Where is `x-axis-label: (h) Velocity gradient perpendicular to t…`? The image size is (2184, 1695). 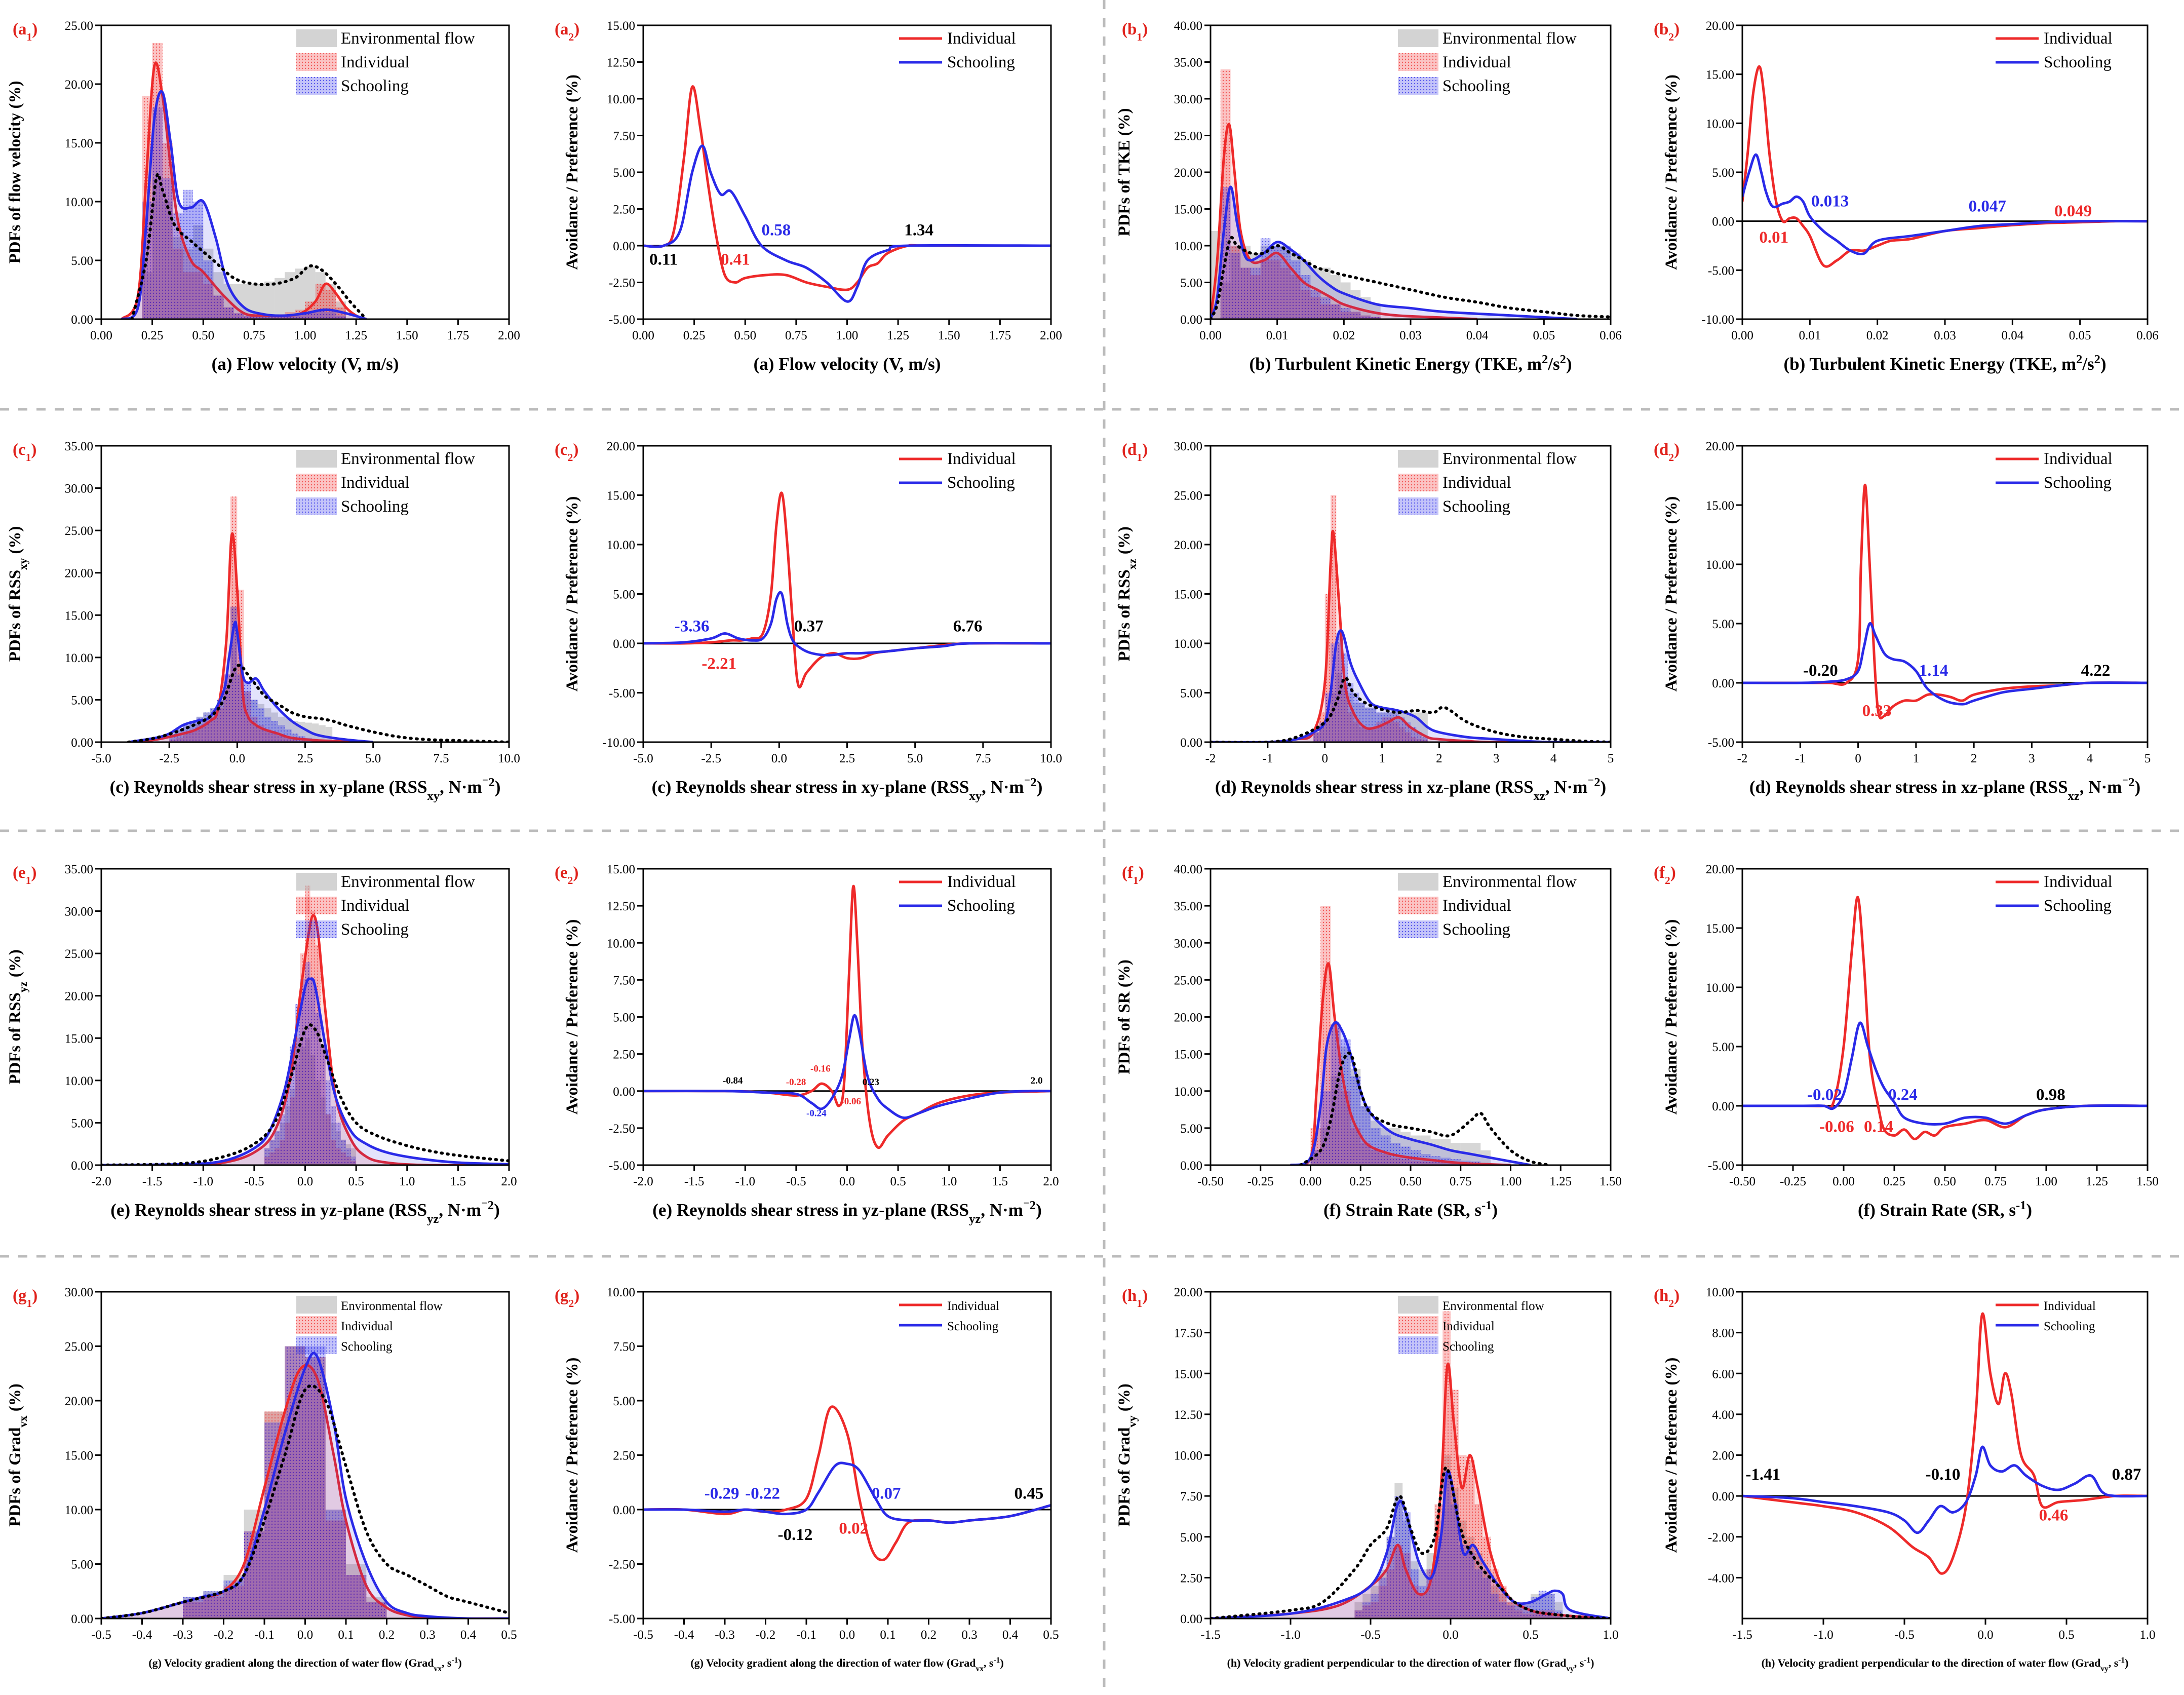 x-axis-label: (h) Velocity gradient perpendicular to t… is located at coordinates (1410, 1664).